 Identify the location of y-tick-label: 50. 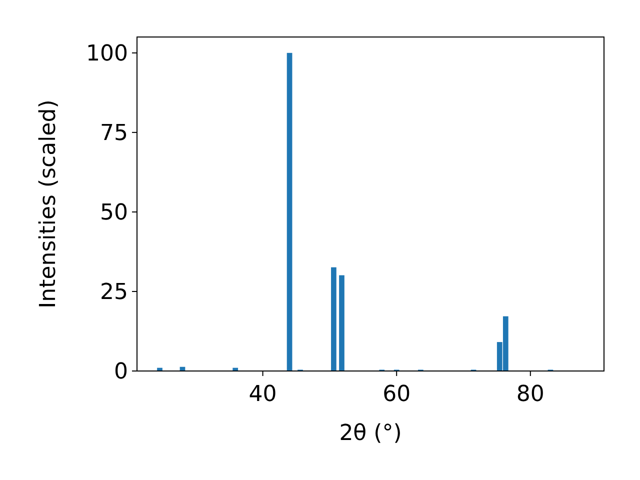
(114, 213).